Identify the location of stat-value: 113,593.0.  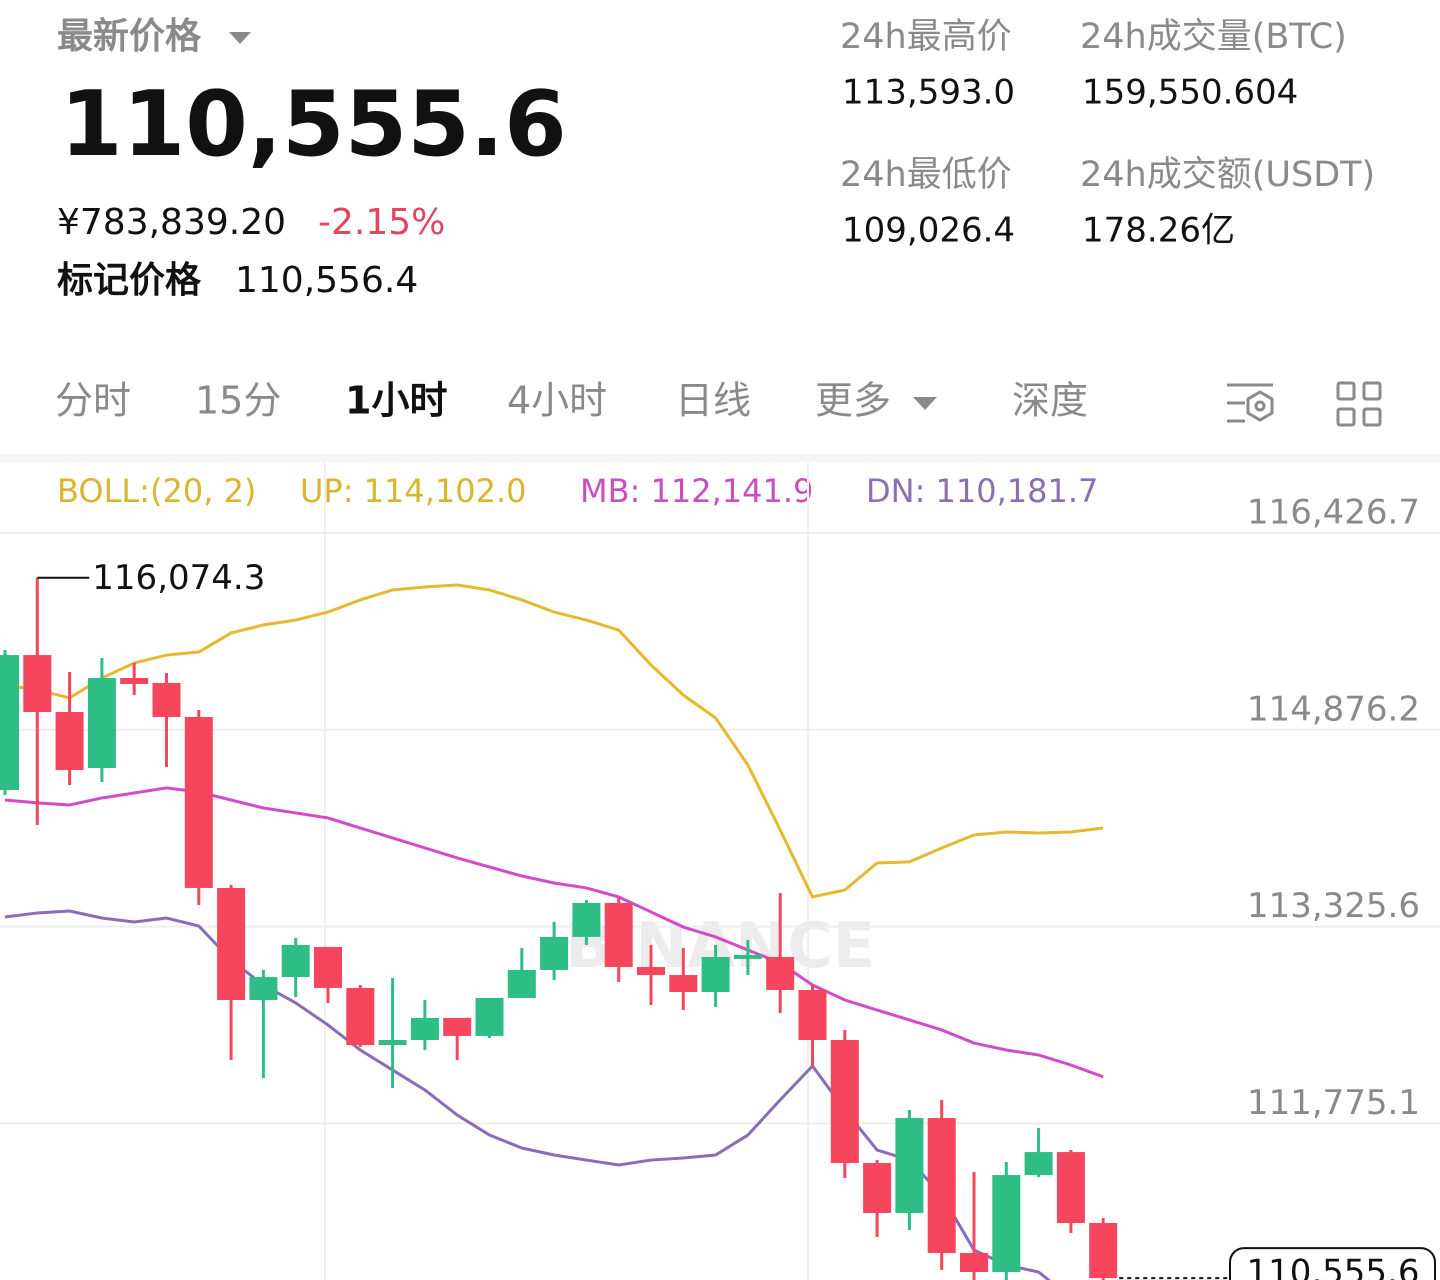
(928, 93).